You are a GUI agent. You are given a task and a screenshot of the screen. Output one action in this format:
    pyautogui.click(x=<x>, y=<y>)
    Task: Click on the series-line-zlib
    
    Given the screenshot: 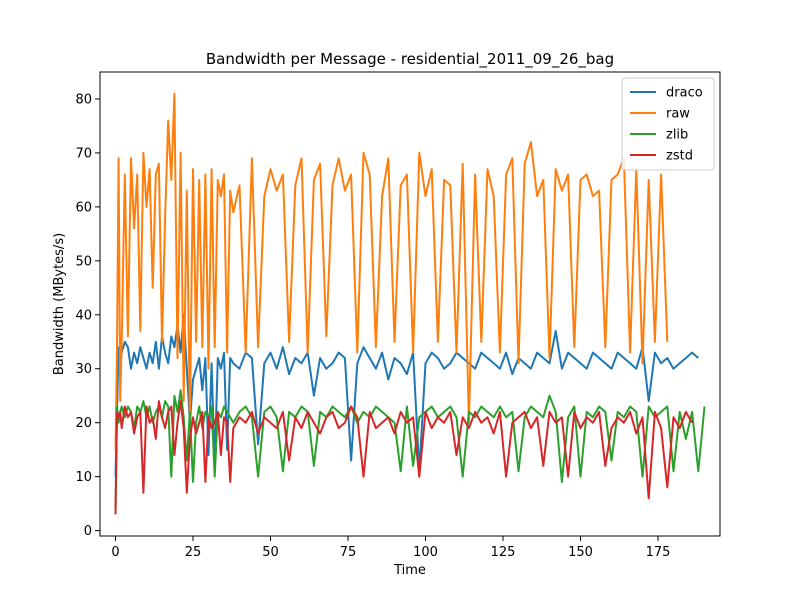 What is the action you would take?
    pyautogui.click(x=410, y=449)
    